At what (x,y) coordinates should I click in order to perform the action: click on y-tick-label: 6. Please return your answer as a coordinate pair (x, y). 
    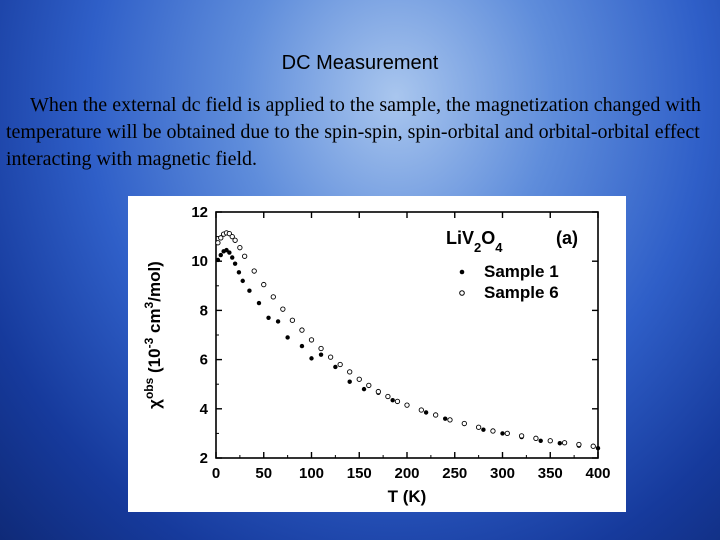
    Looking at the image, I should click on (204, 360).